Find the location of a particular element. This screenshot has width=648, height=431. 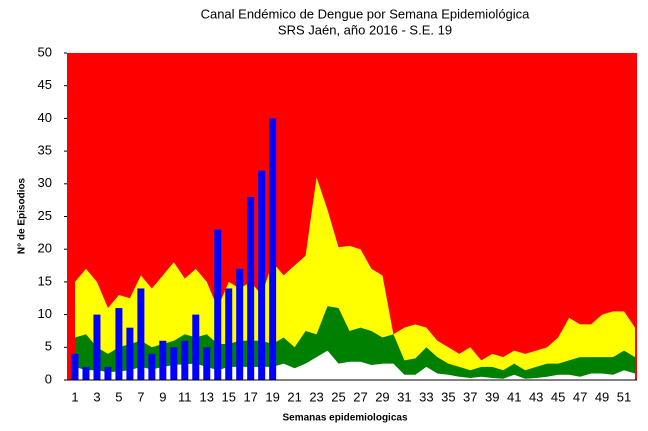

x-tick-label: 27 is located at coordinates (360, 396).